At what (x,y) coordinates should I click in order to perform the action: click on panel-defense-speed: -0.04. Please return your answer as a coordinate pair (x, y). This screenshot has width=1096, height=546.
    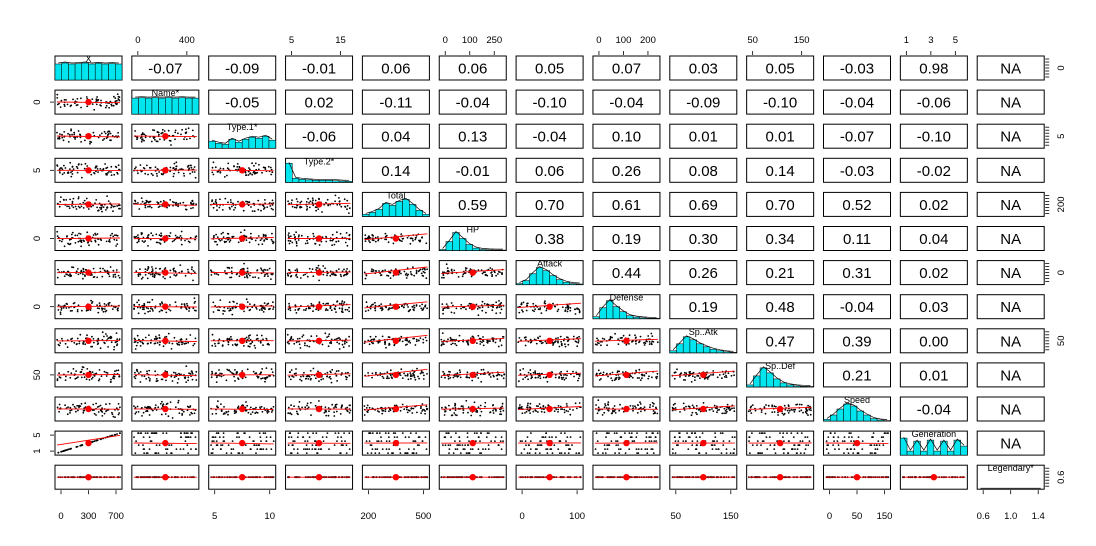
    Looking at the image, I should click on (857, 307).